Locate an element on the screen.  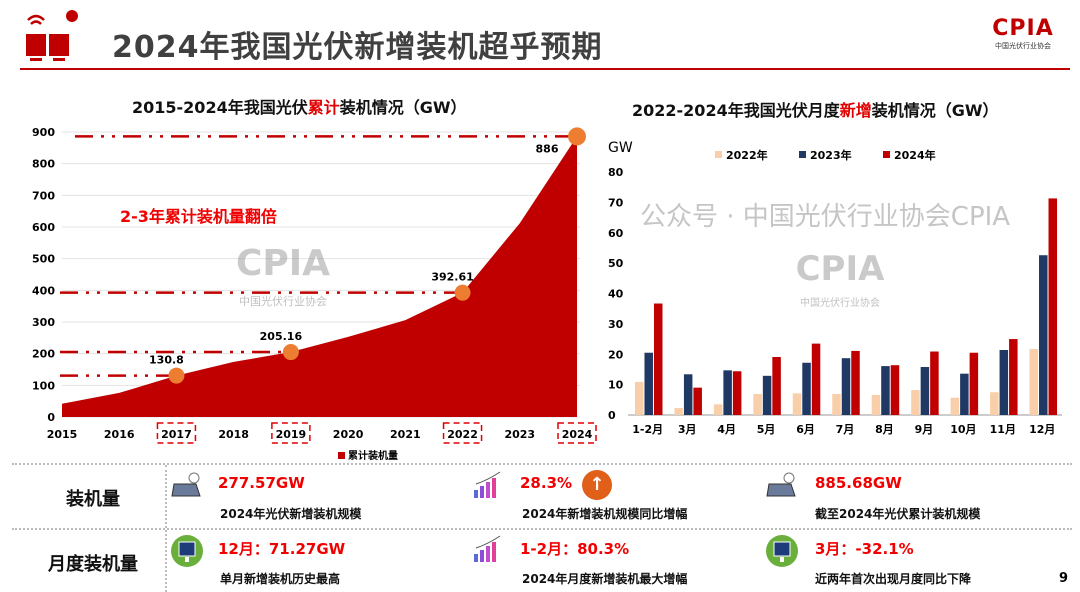
x-tick-label: 5月 is located at coordinates (766, 429).